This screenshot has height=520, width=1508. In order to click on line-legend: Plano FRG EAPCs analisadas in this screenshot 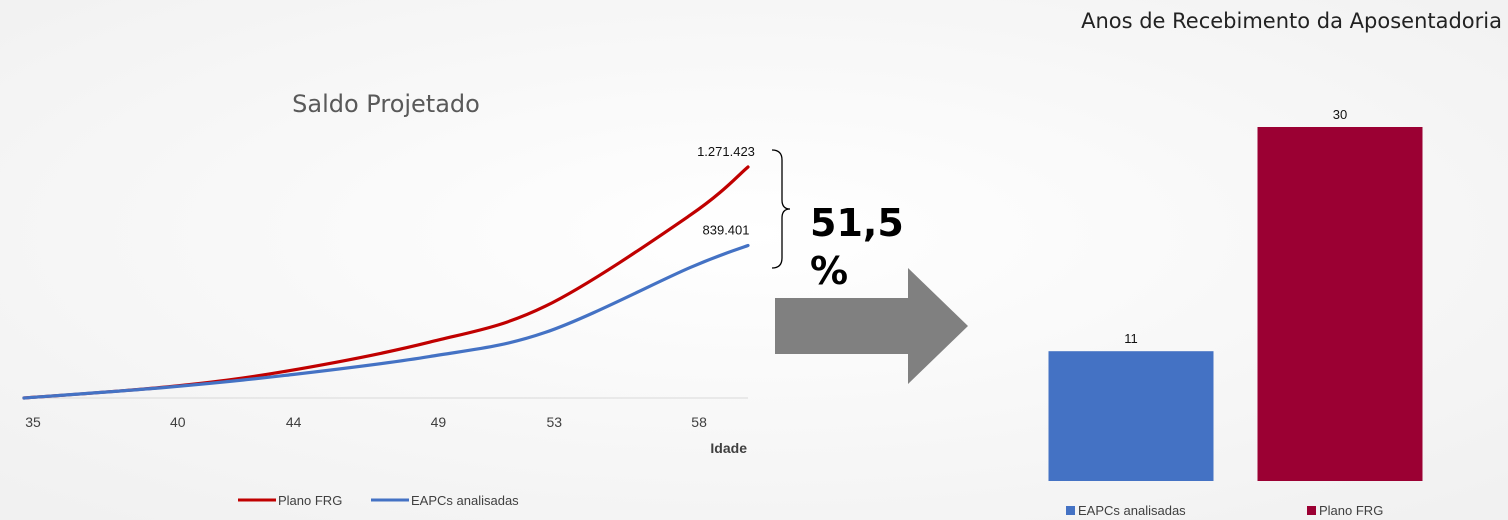, I will do `click(378, 500)`.